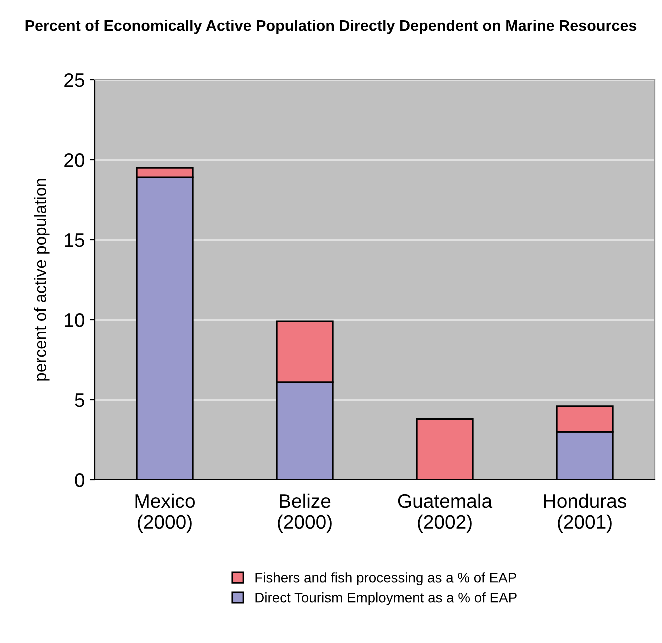 Image resolution: width=662 pixels, height=643 pixels. Describe the element at coordinates (585, 513) in the screenshot. I see `x-tick-label: Honduras (2001)` at that location.